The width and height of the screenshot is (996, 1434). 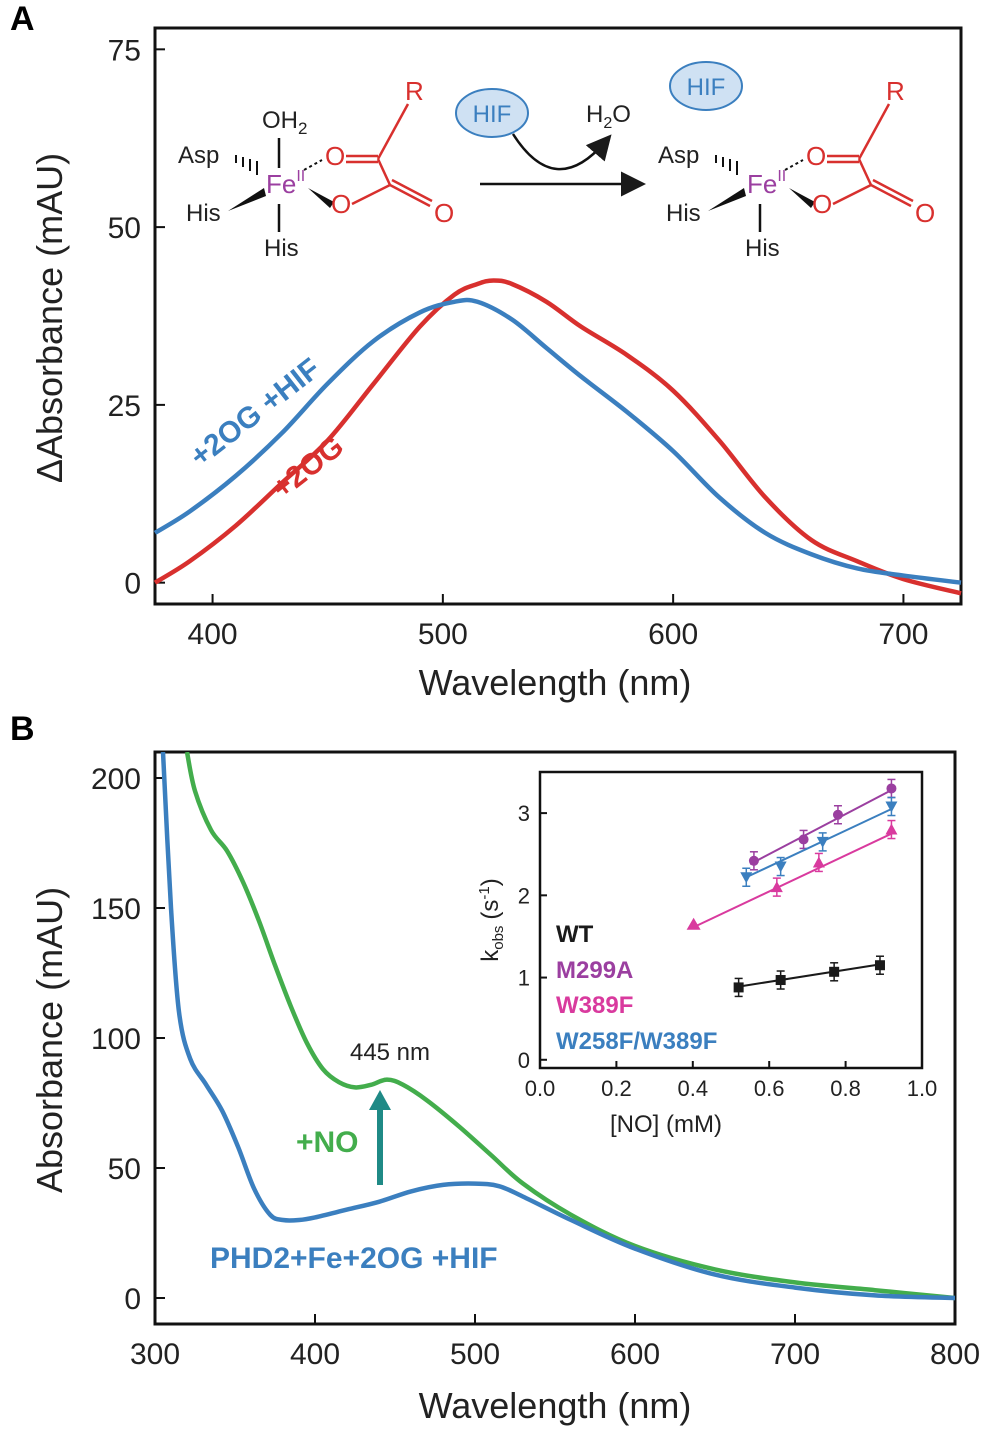 I want to click on x-tick-label: 0.0, so click(x=540, y=1088).